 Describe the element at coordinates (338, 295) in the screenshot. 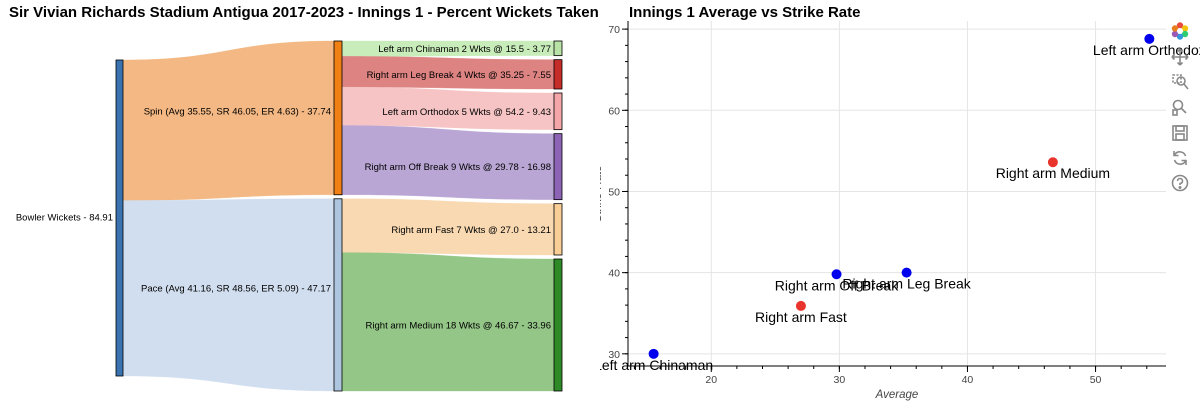

I see `node-pace` at that location.